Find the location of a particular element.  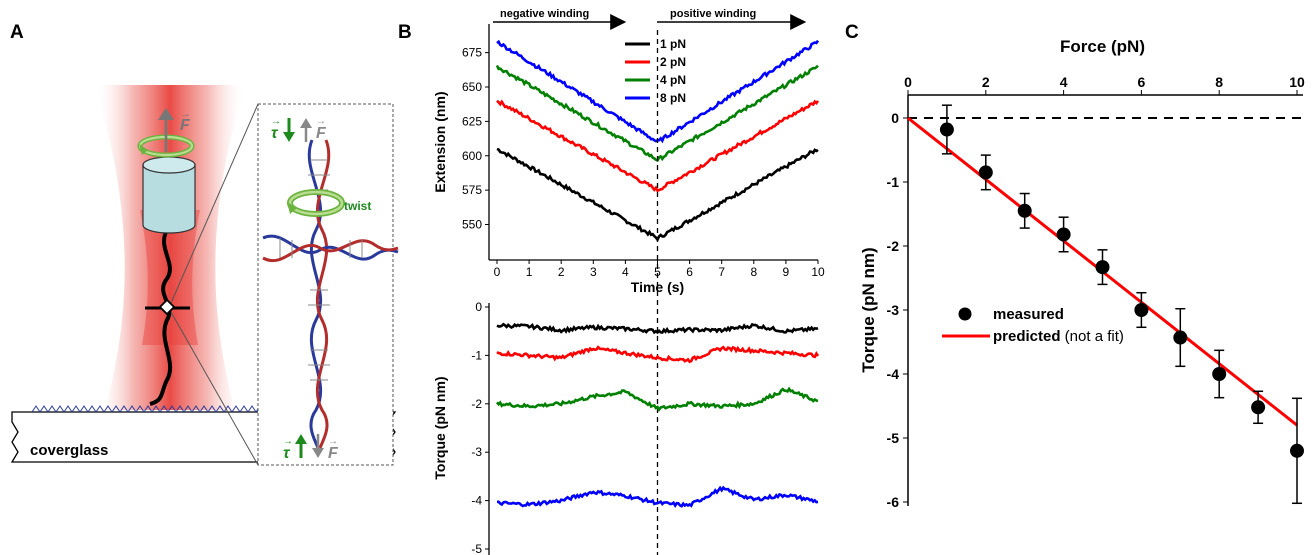

torque-trace-1pN is located at coordinates (657, 328).